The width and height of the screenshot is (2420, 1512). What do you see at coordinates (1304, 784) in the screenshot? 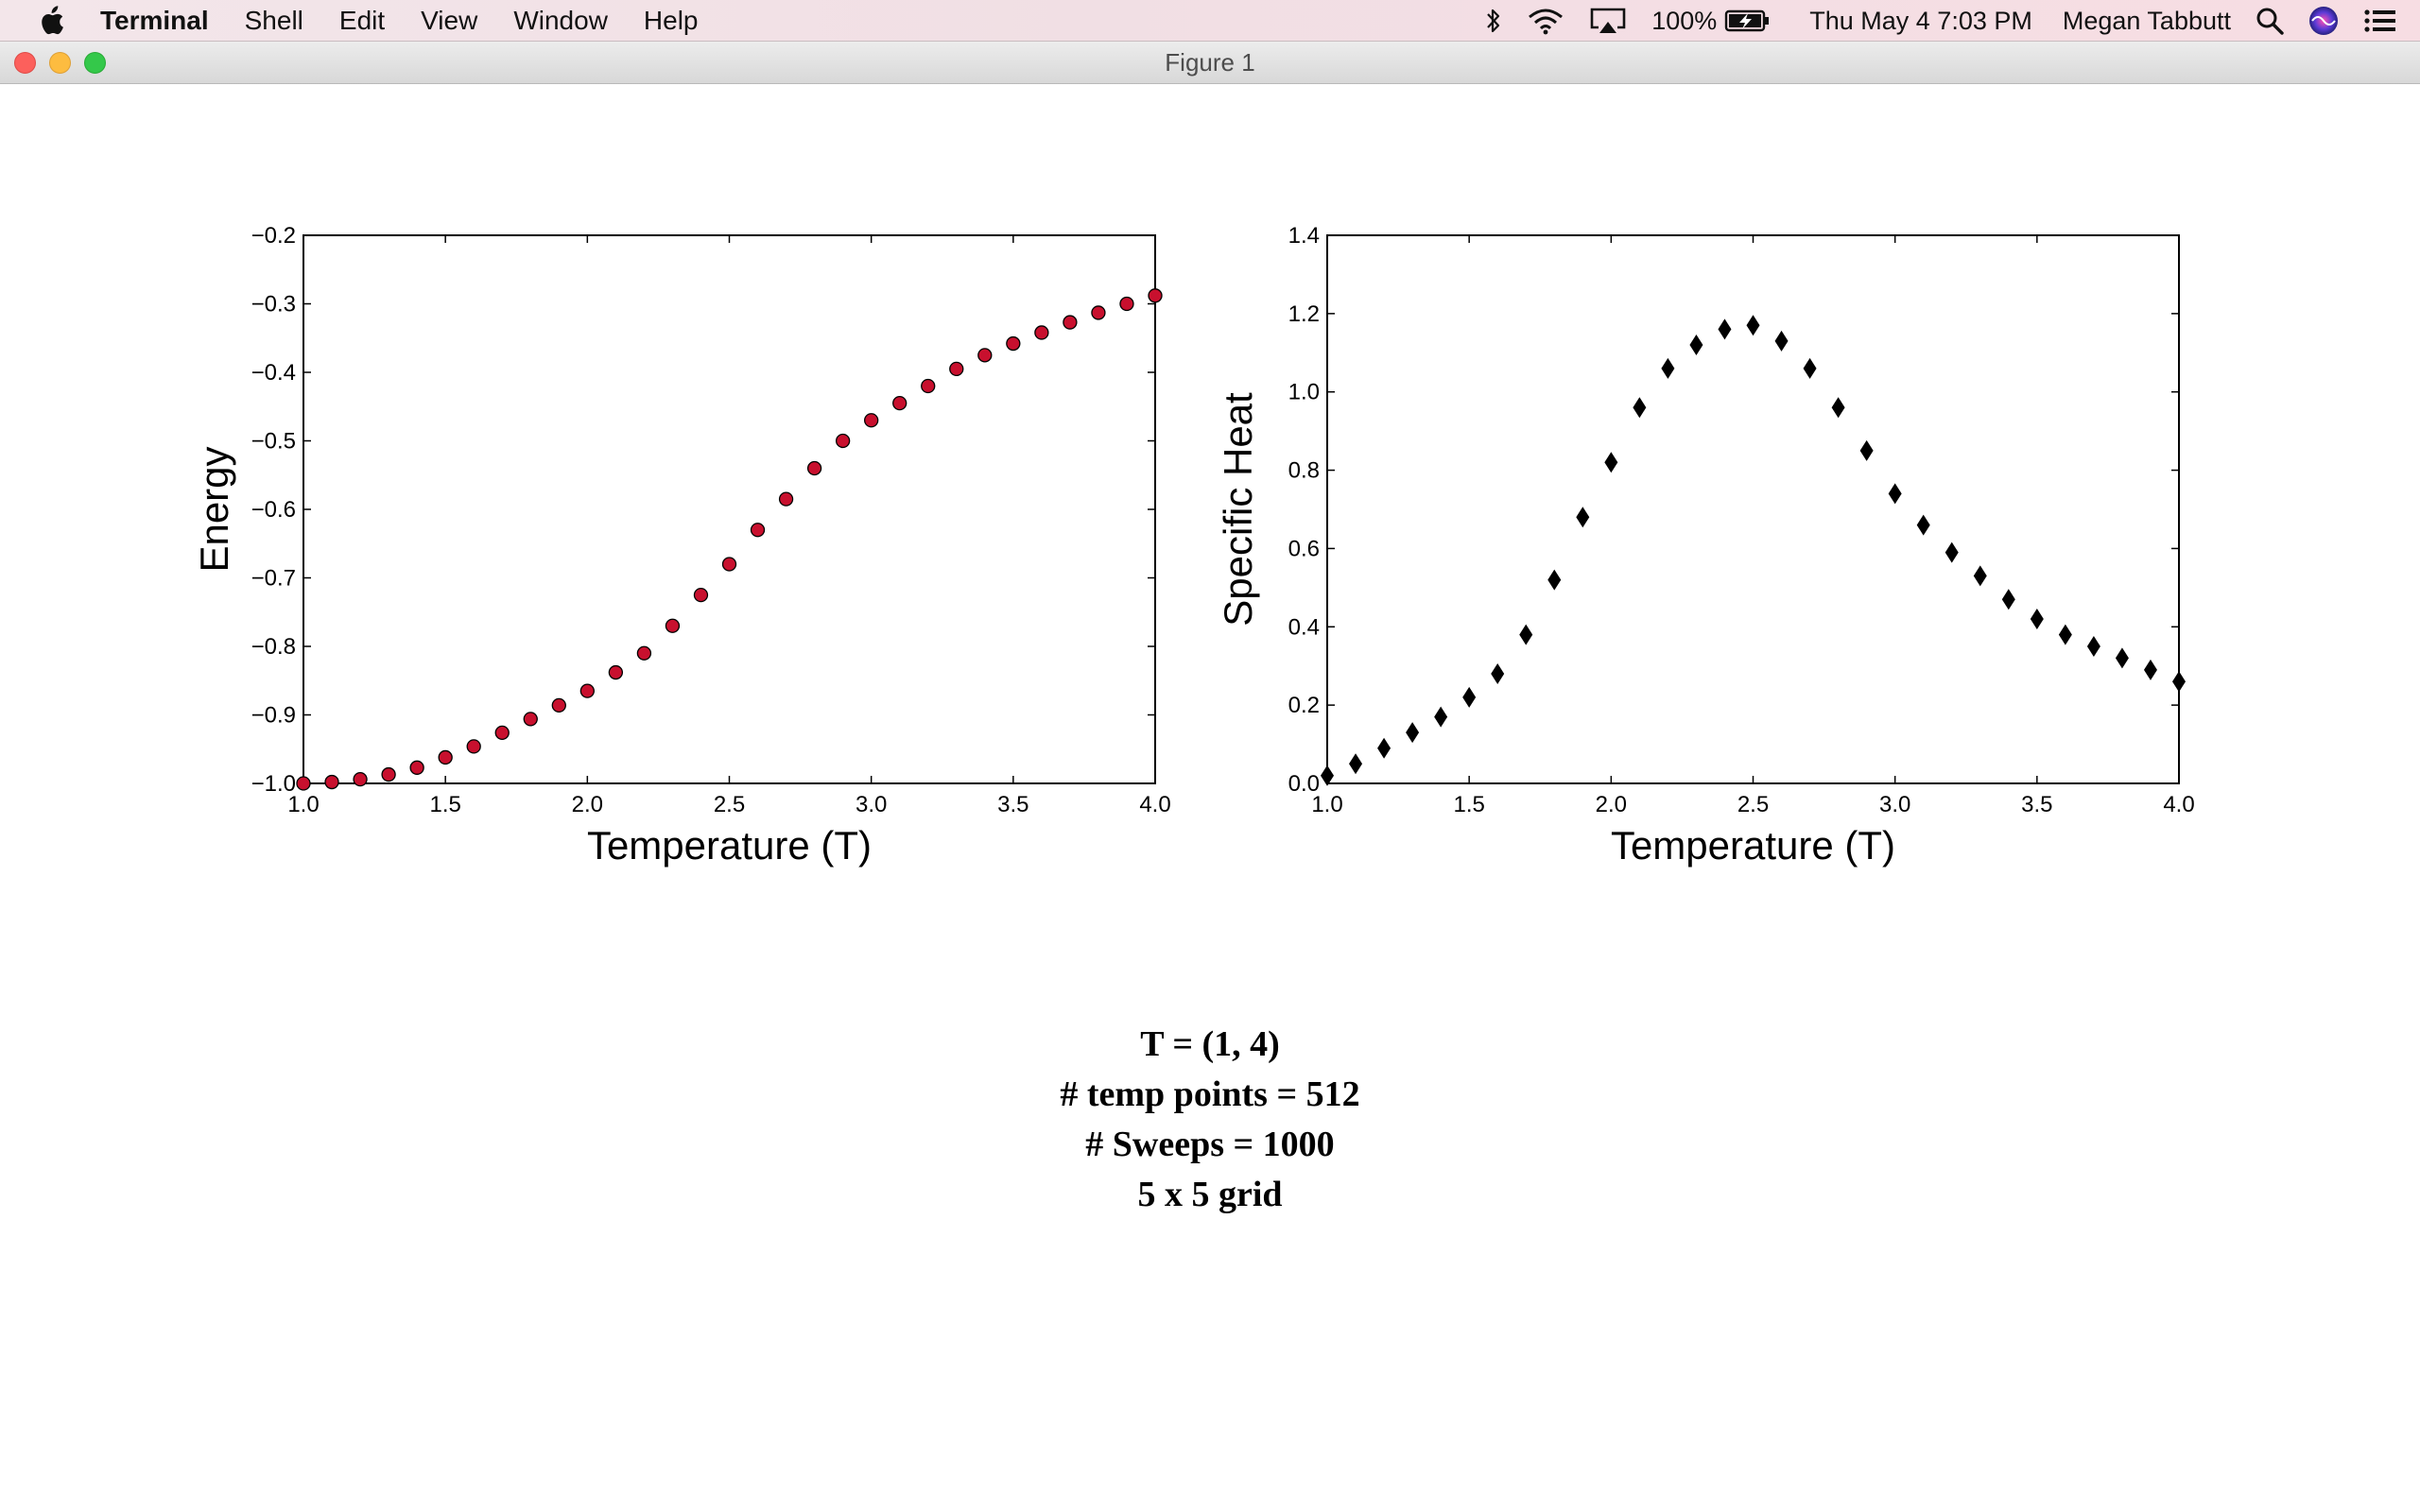
I see `y-tick-label: 0.0` at bounding box center [1304, 784].